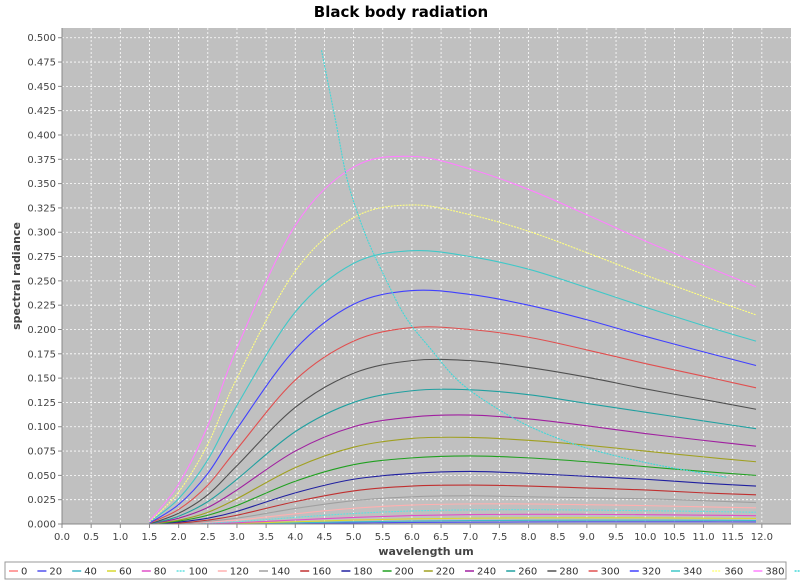 The height and width of the screenshot is (582, 800). I want to click on legend-label-180: 180, so click(362, 572).